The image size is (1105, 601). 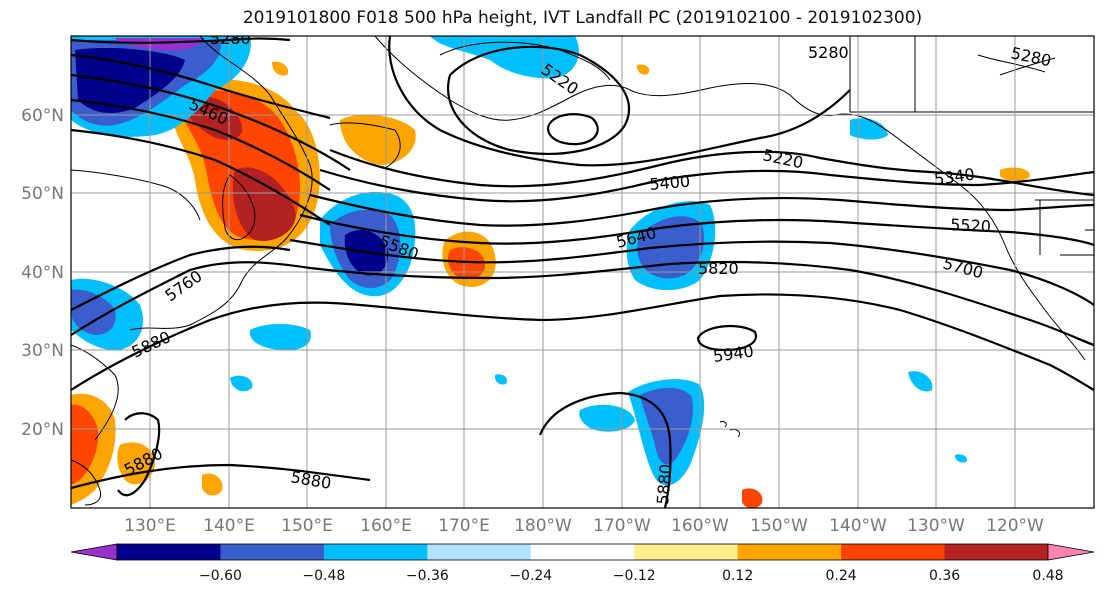 What do you see at coordinates (1047, 576) in the screenshot?
I see `colorbar-tick-label: 0.48` at bounding box center [1047, 576].